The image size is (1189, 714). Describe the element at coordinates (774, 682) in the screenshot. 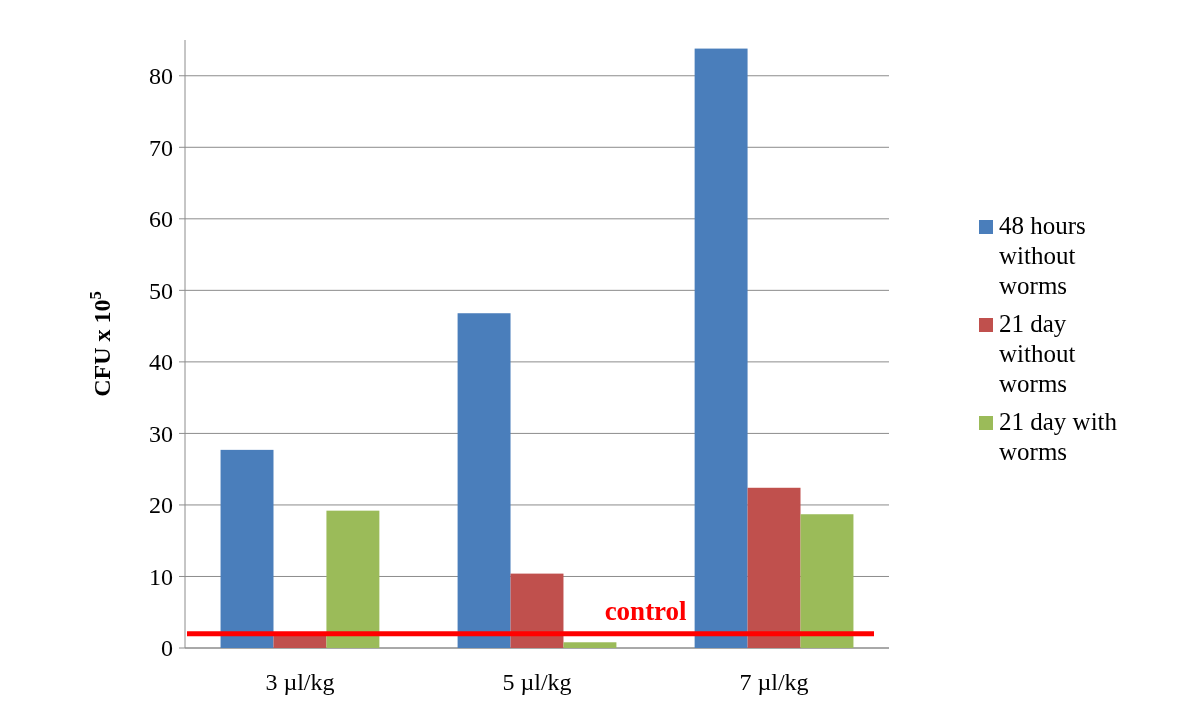

I see `x-tick-label: 7 µl/kg` at that location.